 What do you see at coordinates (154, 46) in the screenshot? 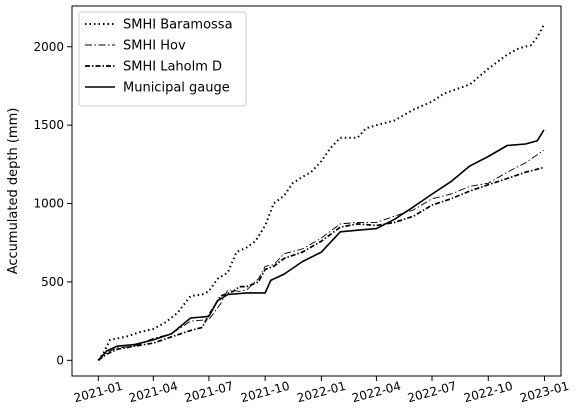
I see `legend-label: SMHI Hov` at bounding box center [154, 46].